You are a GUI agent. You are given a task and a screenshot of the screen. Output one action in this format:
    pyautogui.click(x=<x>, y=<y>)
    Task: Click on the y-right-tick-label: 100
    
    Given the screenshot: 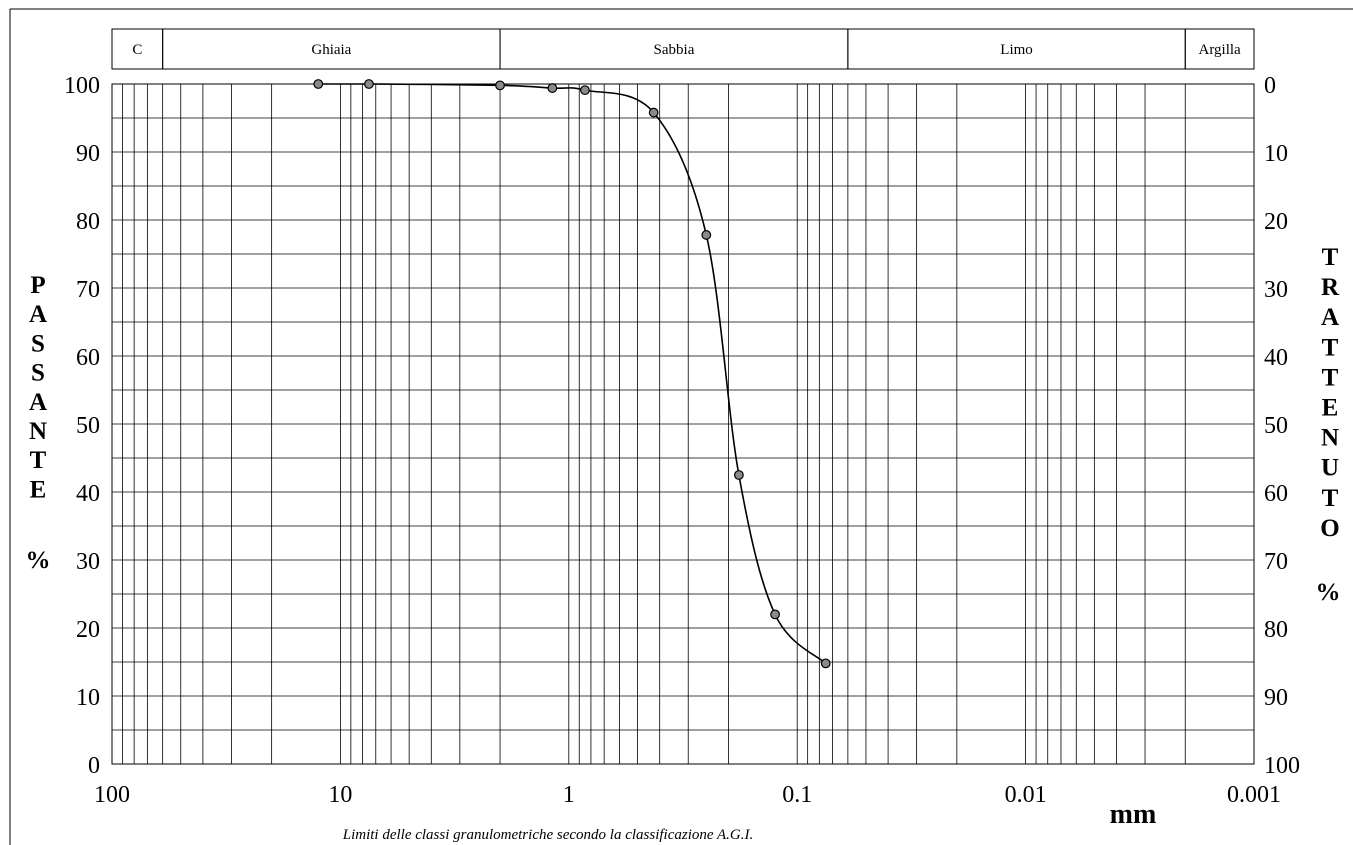 What is the action you would take?
    pyautogui.click(x=1282, y=766)
    